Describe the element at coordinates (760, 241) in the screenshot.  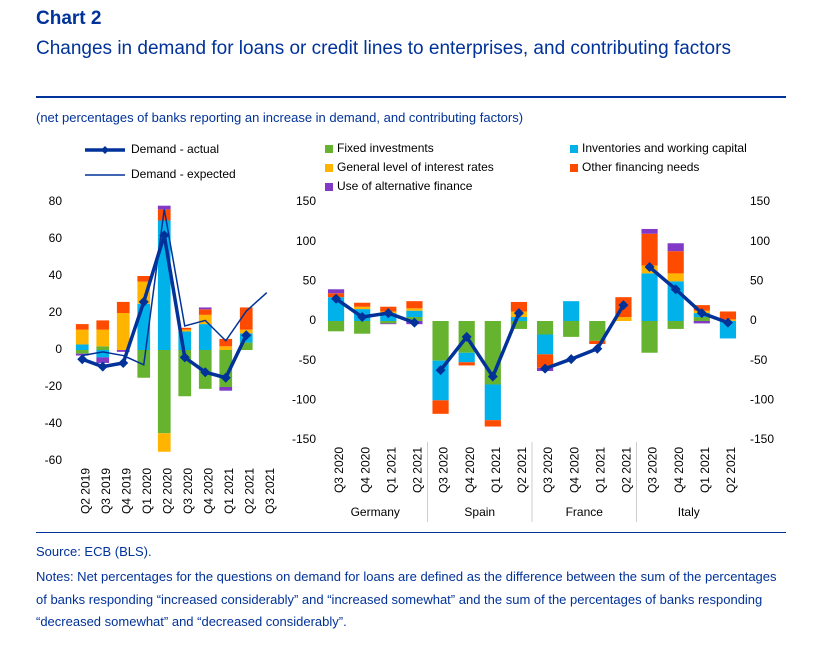
I see `y2-tick-label: 100` at that location.